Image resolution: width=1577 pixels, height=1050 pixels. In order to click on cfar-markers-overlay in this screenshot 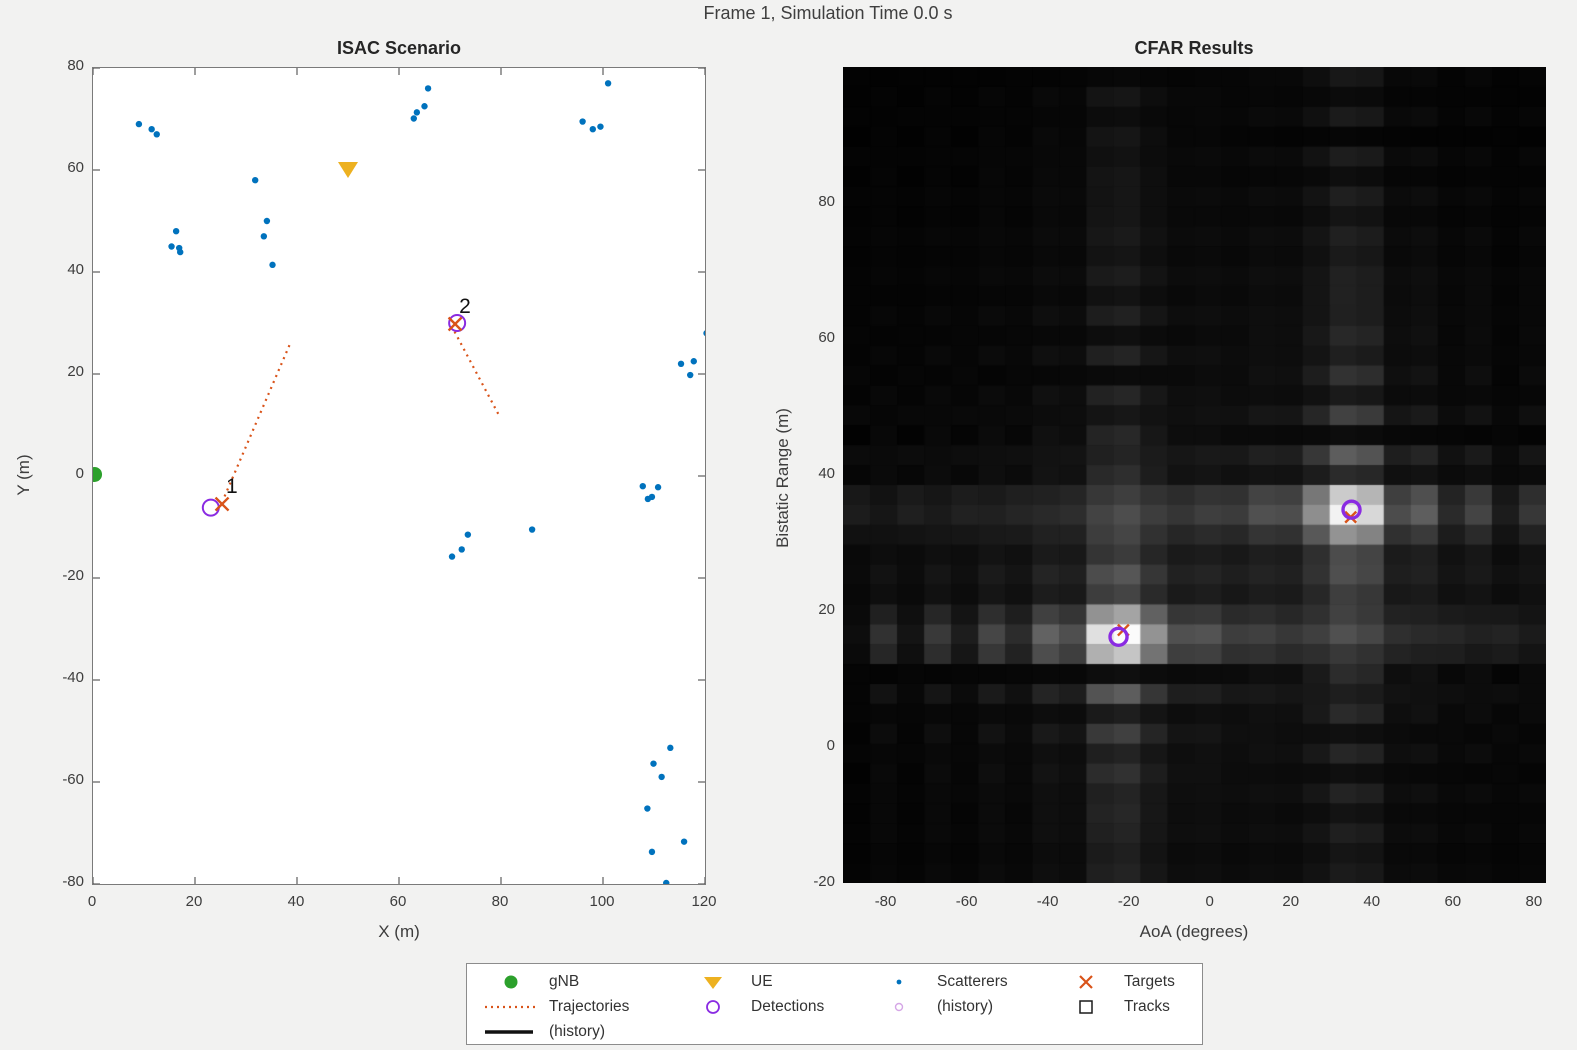, I will do `click(1235, 573)`.